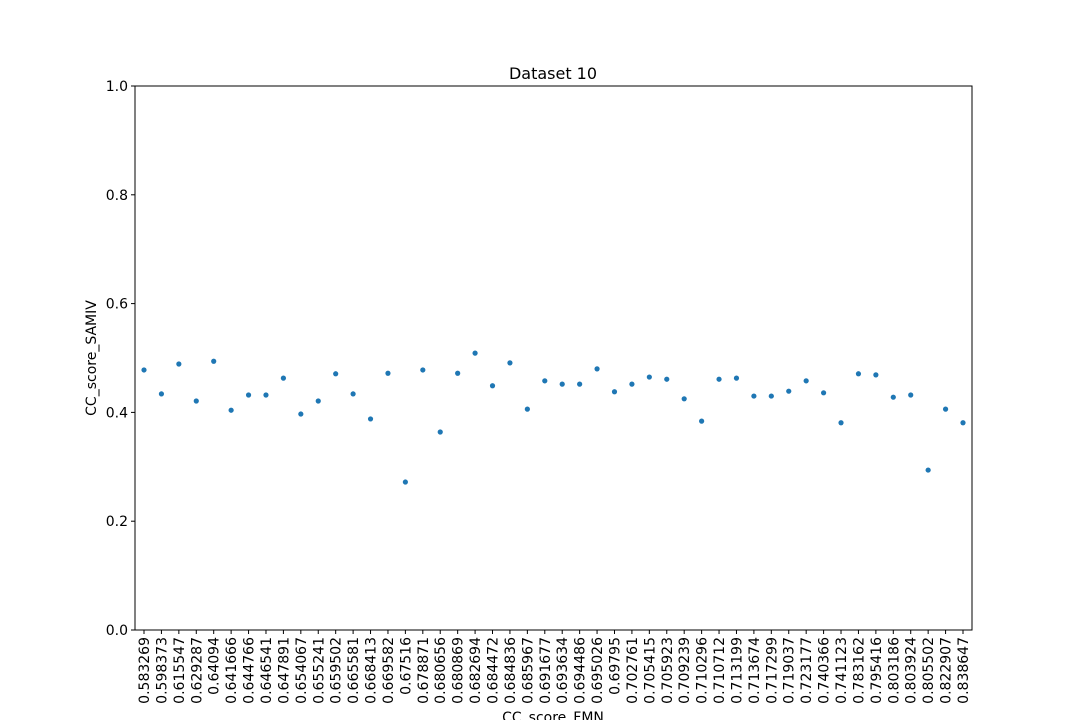  What do you see at coordinates (581, 670) in the screenshot?
I see `x-tick-label: 0.694486` at bounding box center [581, 670].